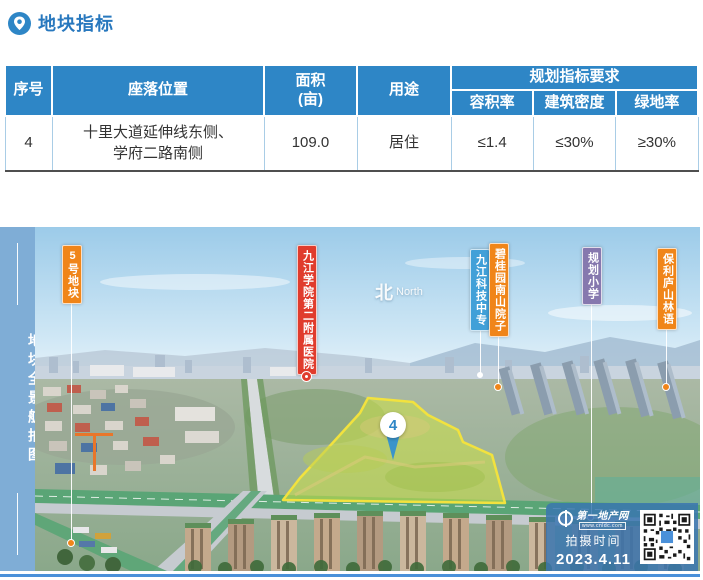 This screenshot has height=580, width=703. I want to click on bottom-accent-line, so click(350, 575).